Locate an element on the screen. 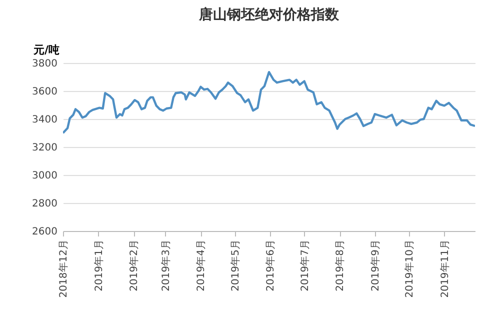 The image size is (499, 333). x-tick-label: 2019年11月 is located at coordinates (444, 269).